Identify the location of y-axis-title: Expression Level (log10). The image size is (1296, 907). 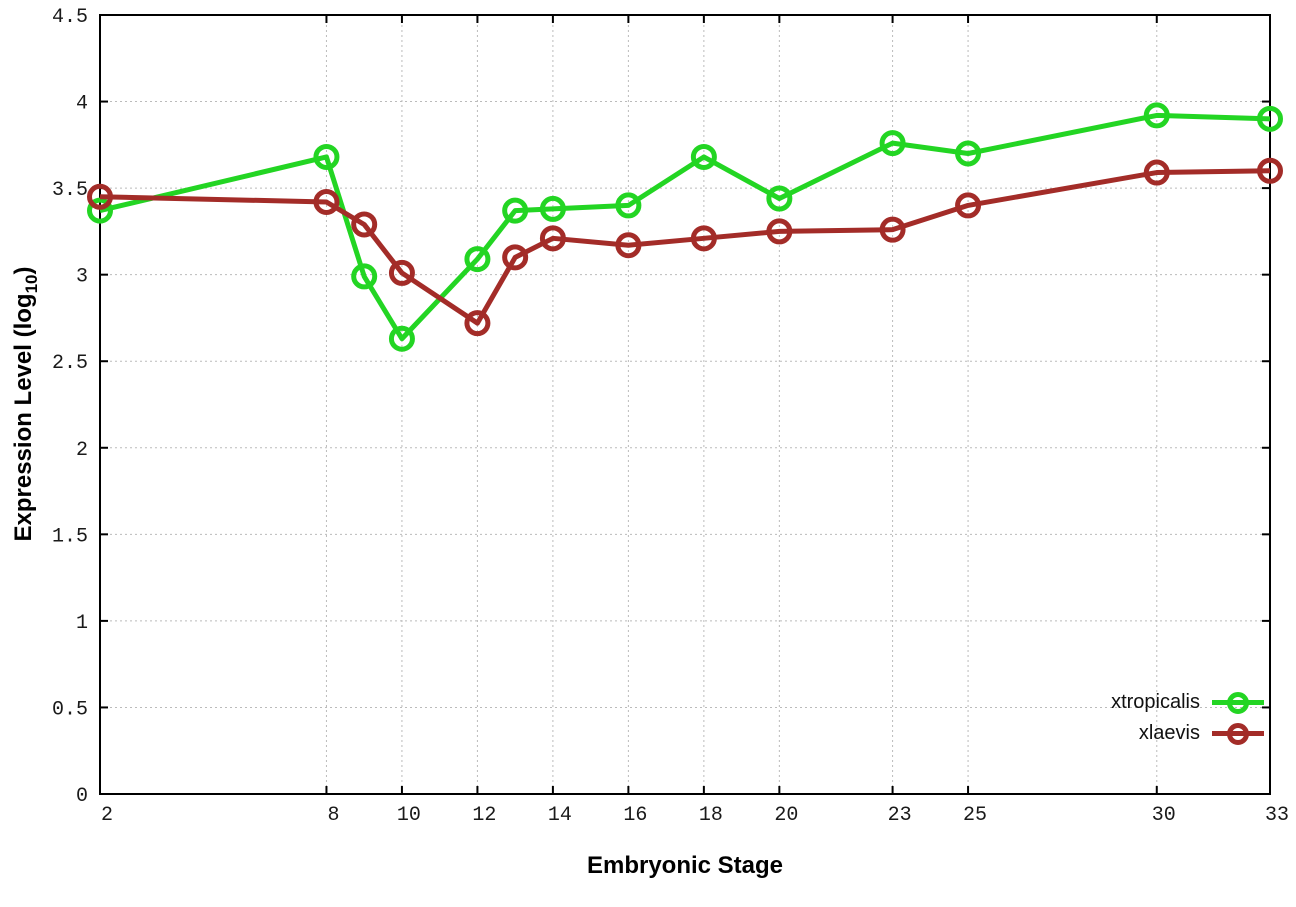
(26, 404).